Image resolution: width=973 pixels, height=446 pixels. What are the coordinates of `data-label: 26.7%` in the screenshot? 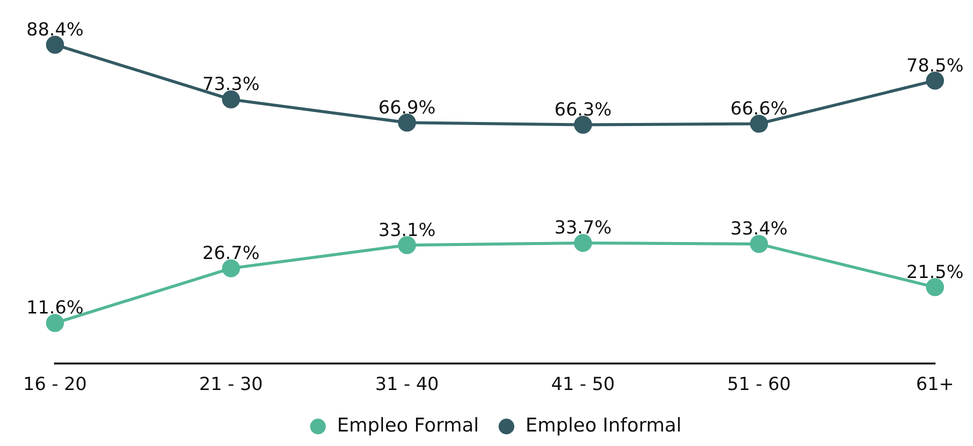 It's located at (231, 253).